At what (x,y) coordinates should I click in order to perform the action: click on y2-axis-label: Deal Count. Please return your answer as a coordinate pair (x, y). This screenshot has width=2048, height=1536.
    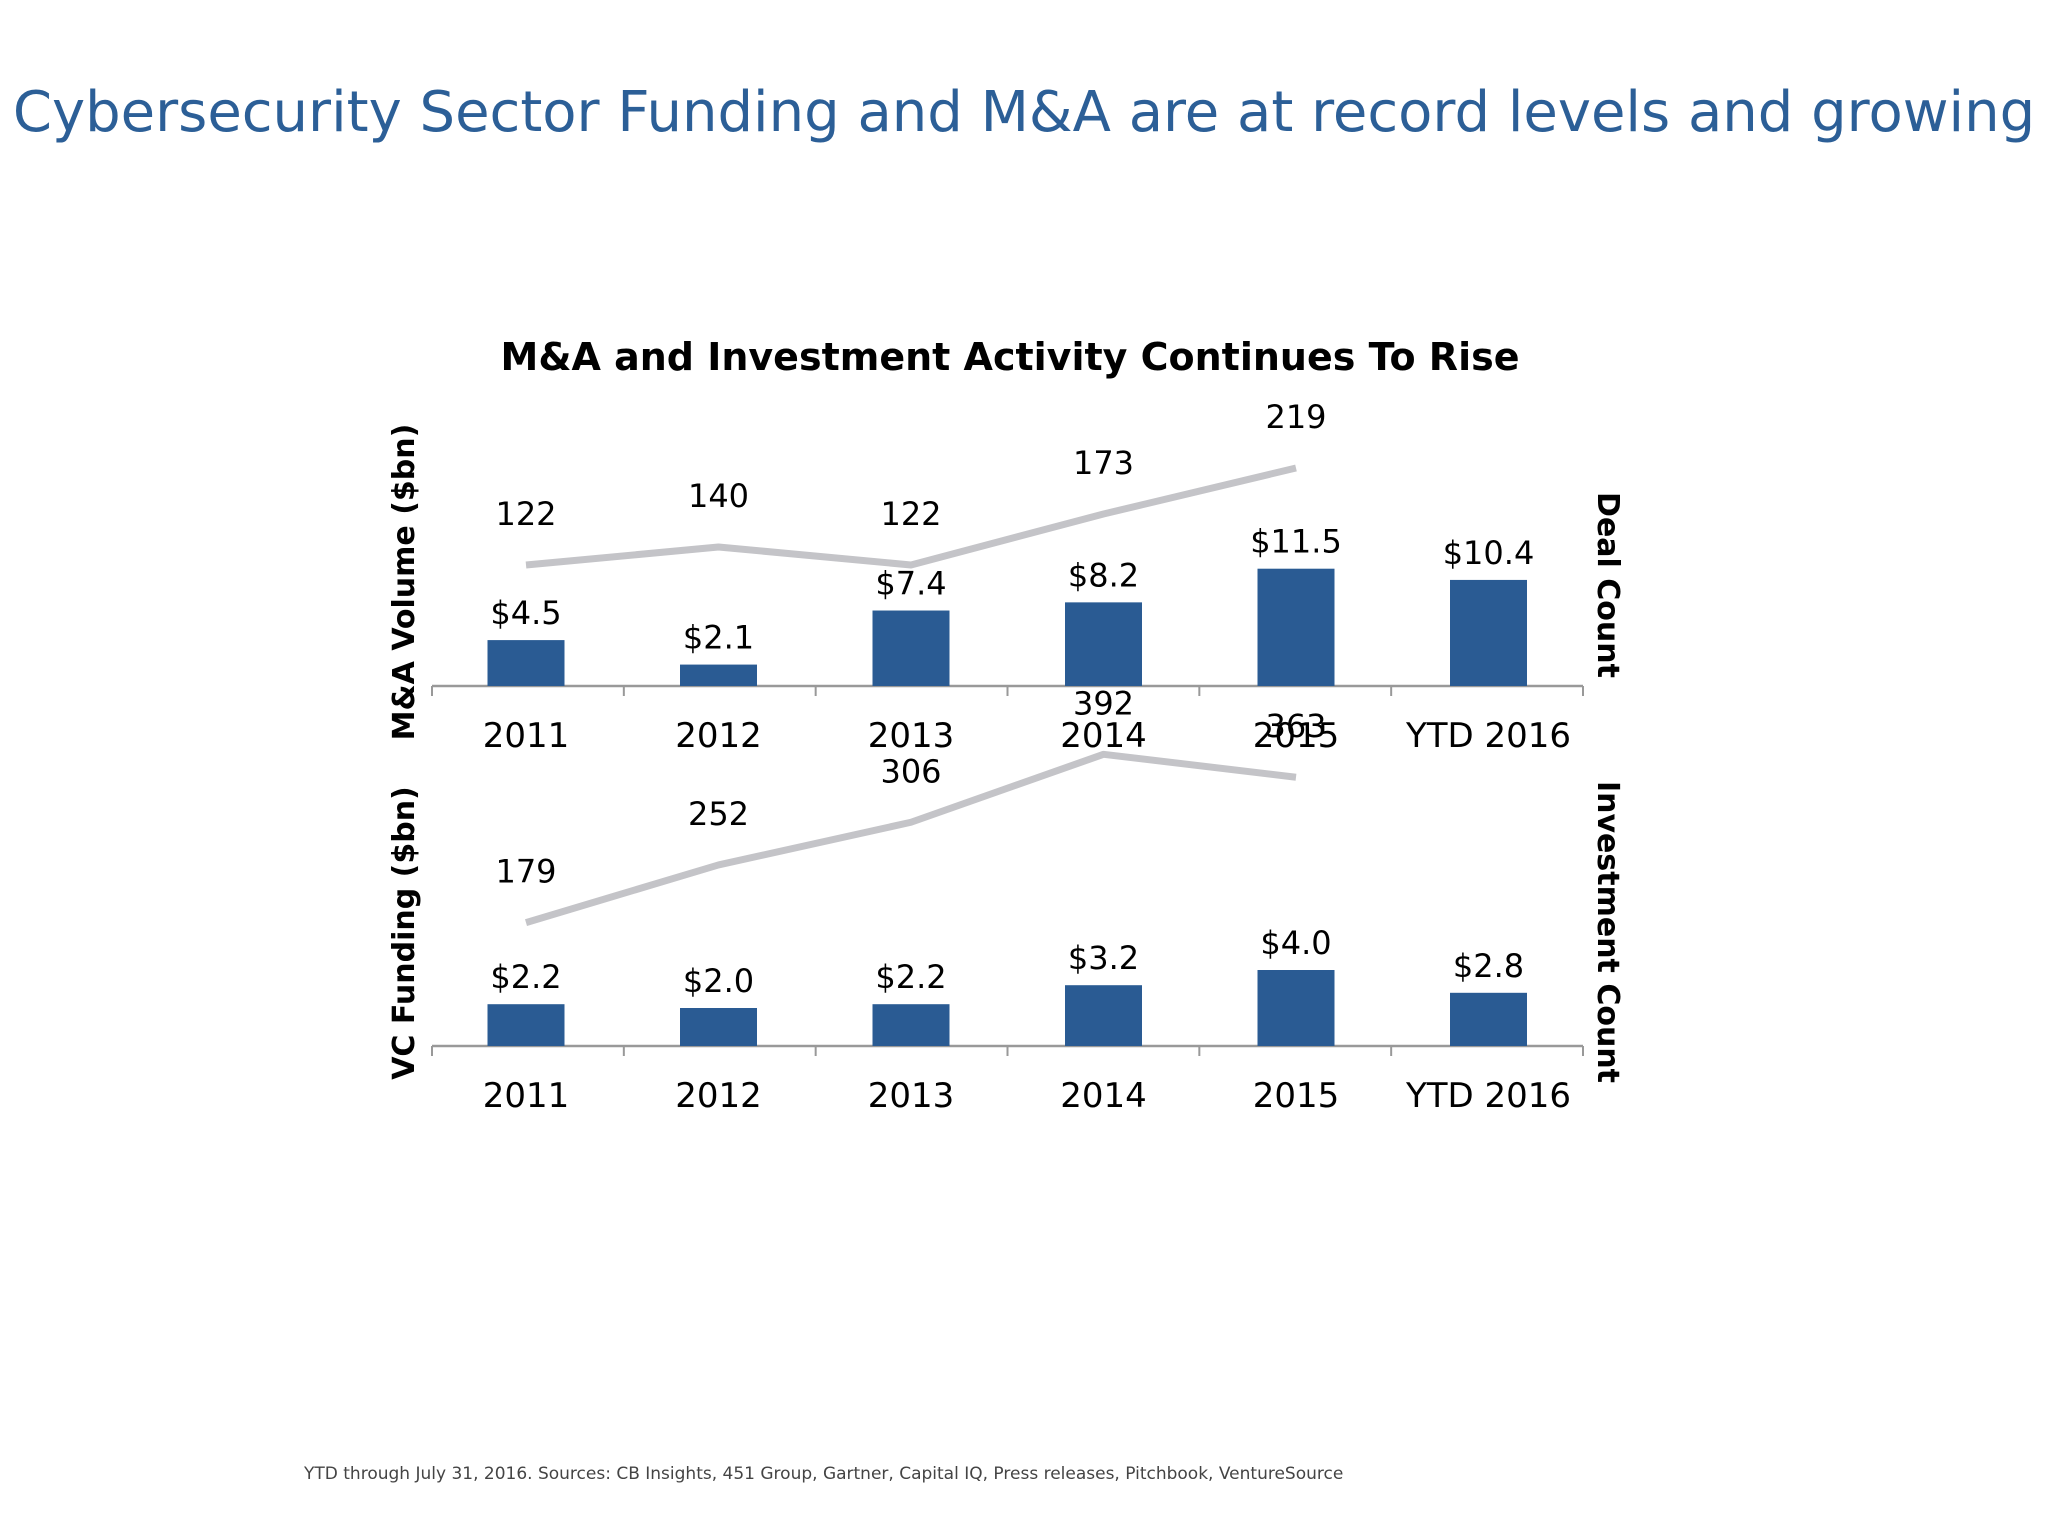
    Looking at the image, I should click on (1607, 585).